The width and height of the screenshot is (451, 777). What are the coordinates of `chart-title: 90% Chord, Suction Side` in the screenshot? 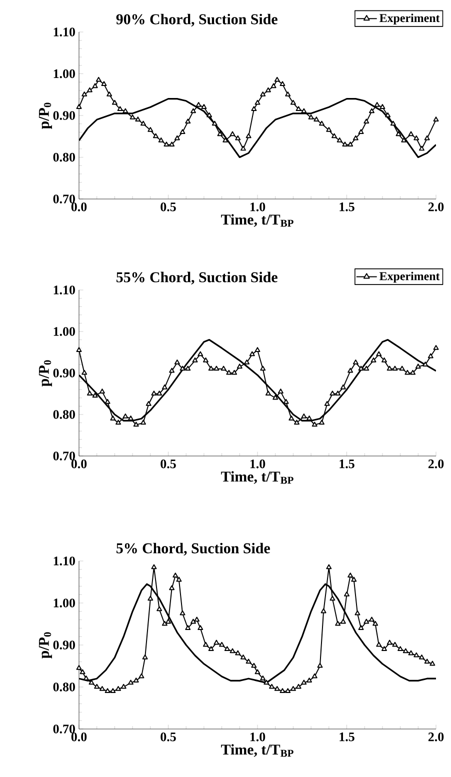 It's located at (197, 20).